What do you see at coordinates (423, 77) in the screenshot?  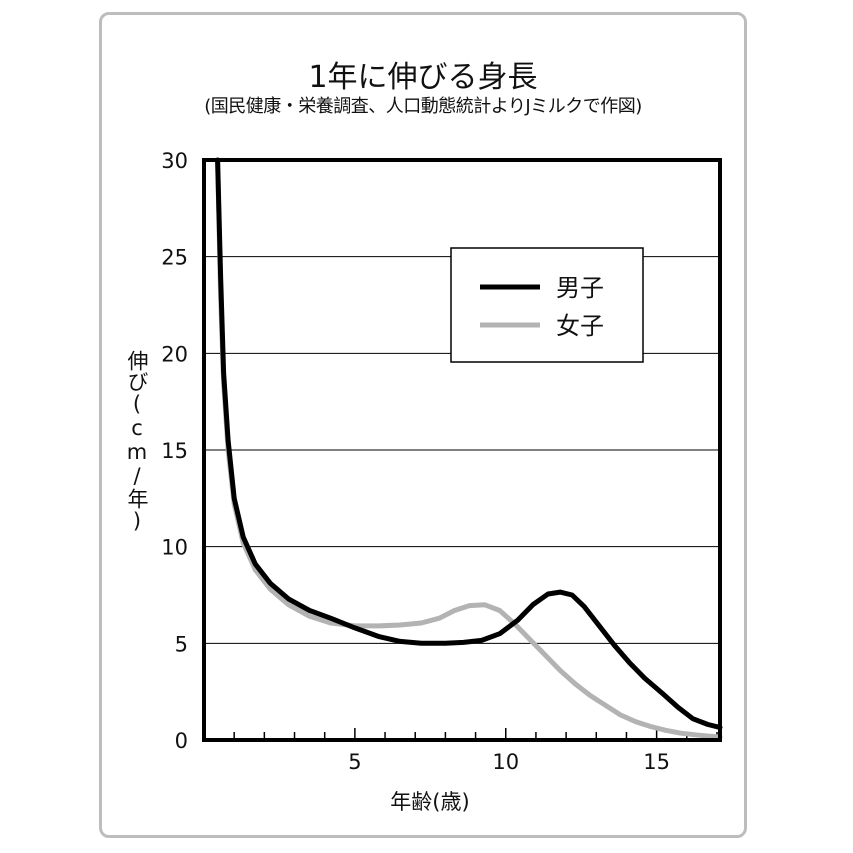 I see `chart-title: 1年に伸びる身長` at bounding box center [423, 77].